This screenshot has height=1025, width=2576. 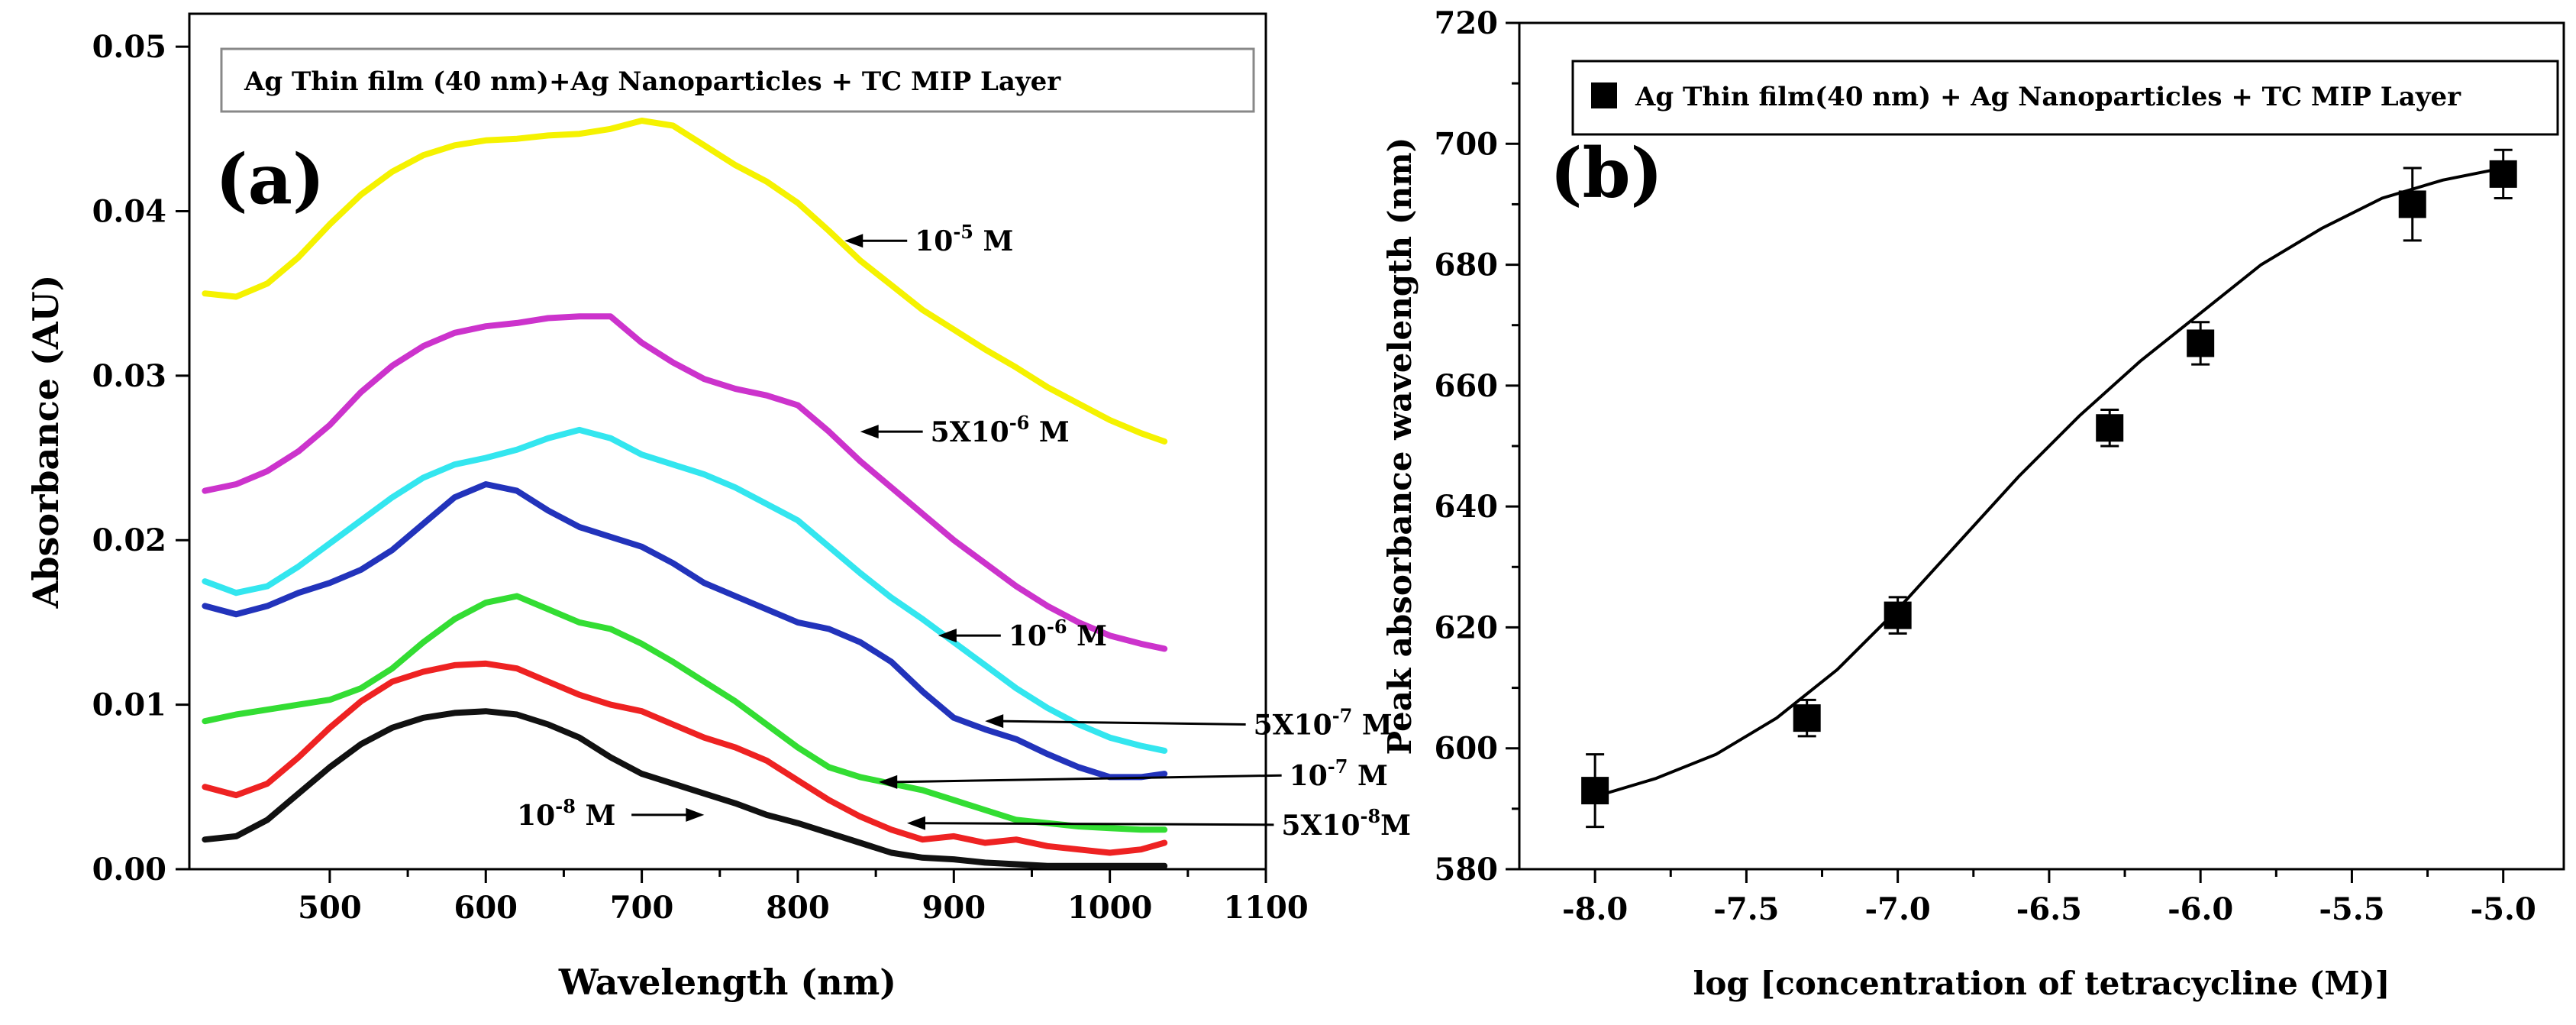 What do you see at coordinates (140, 459) in the screenshot?
I see `panel-a-y-ticks: 0.00 0.01 0.02 0.03 0.04 0.05` at bounding box center [140, 459].